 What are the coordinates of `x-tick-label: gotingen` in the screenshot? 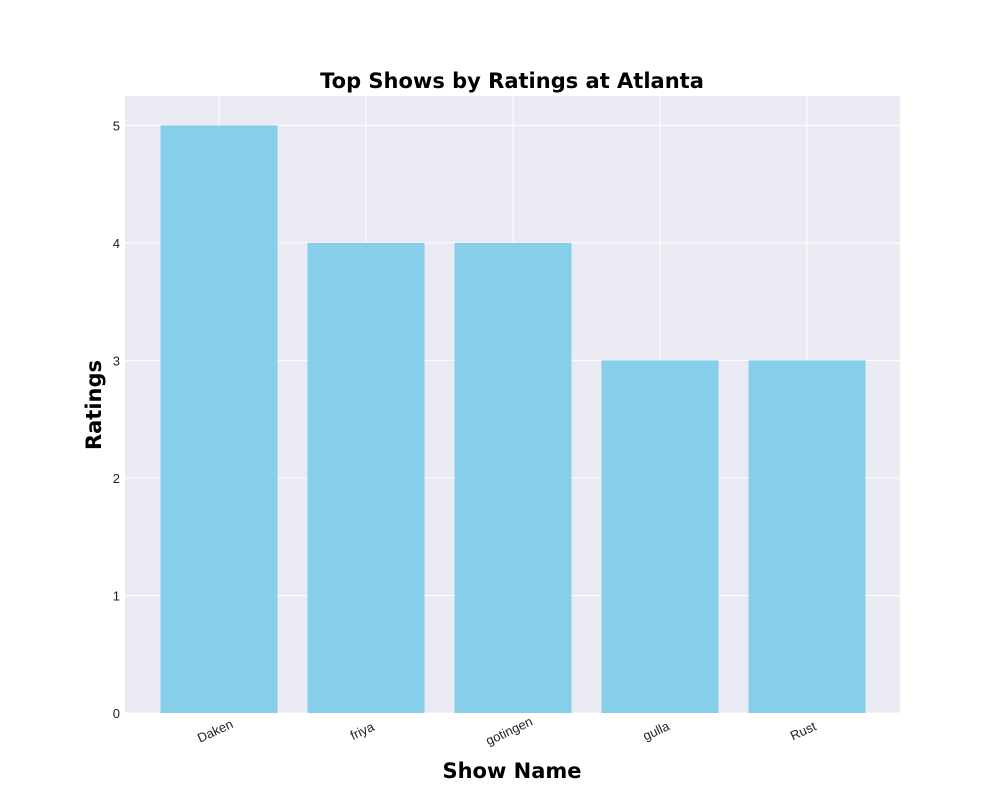 It's located at (509, 731).